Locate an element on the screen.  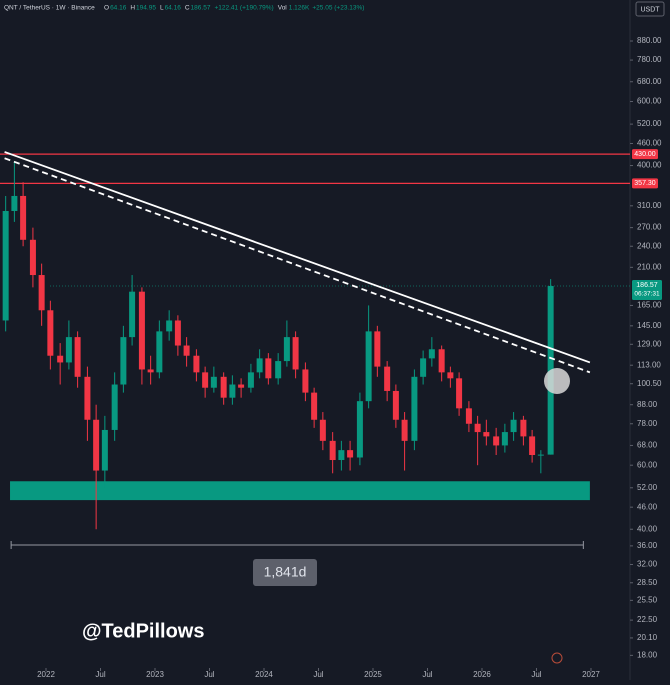
y-tick-label: 40.00 is located at coordinates (647, 528).